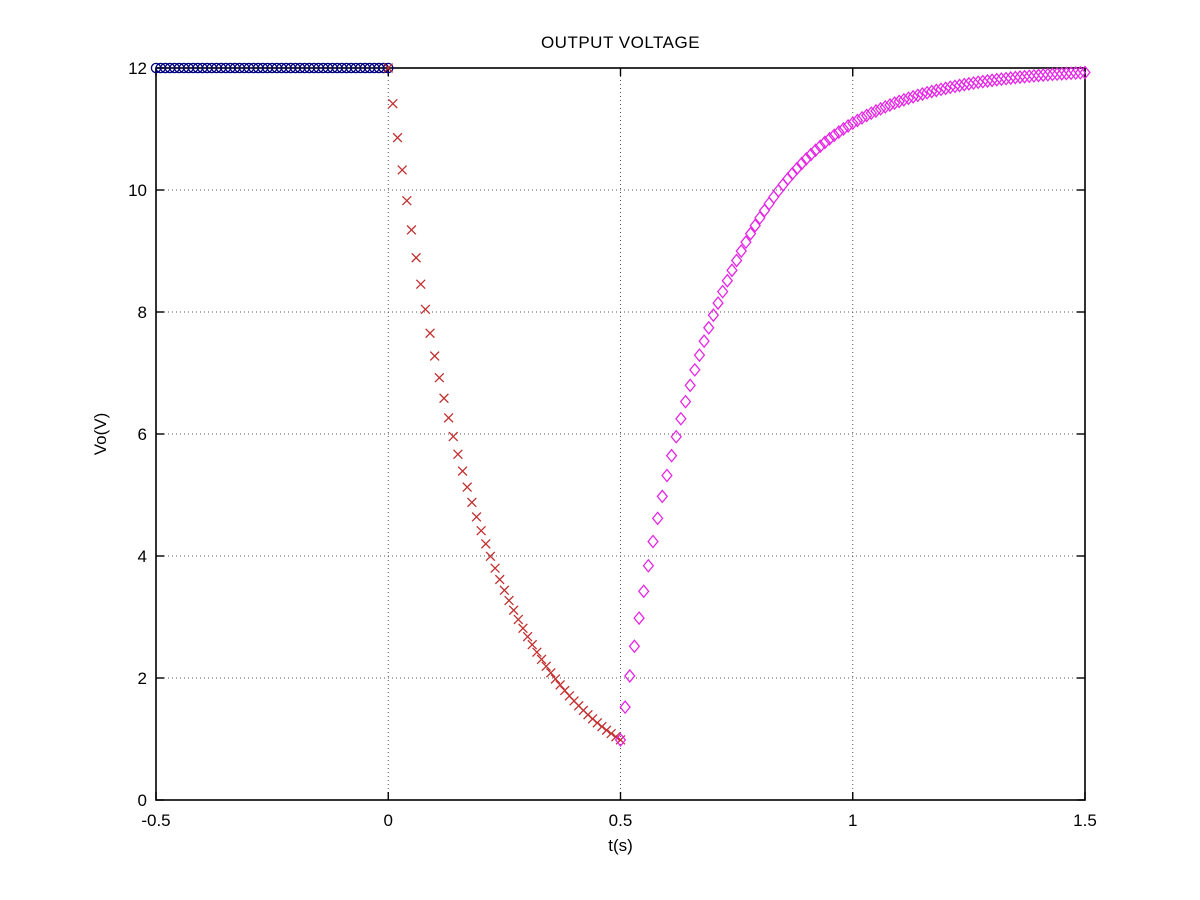 Image resolution: width=1200 pixels, height=900 pixels. I want to click on x-tick-label: 0.5, so click(621, 820).